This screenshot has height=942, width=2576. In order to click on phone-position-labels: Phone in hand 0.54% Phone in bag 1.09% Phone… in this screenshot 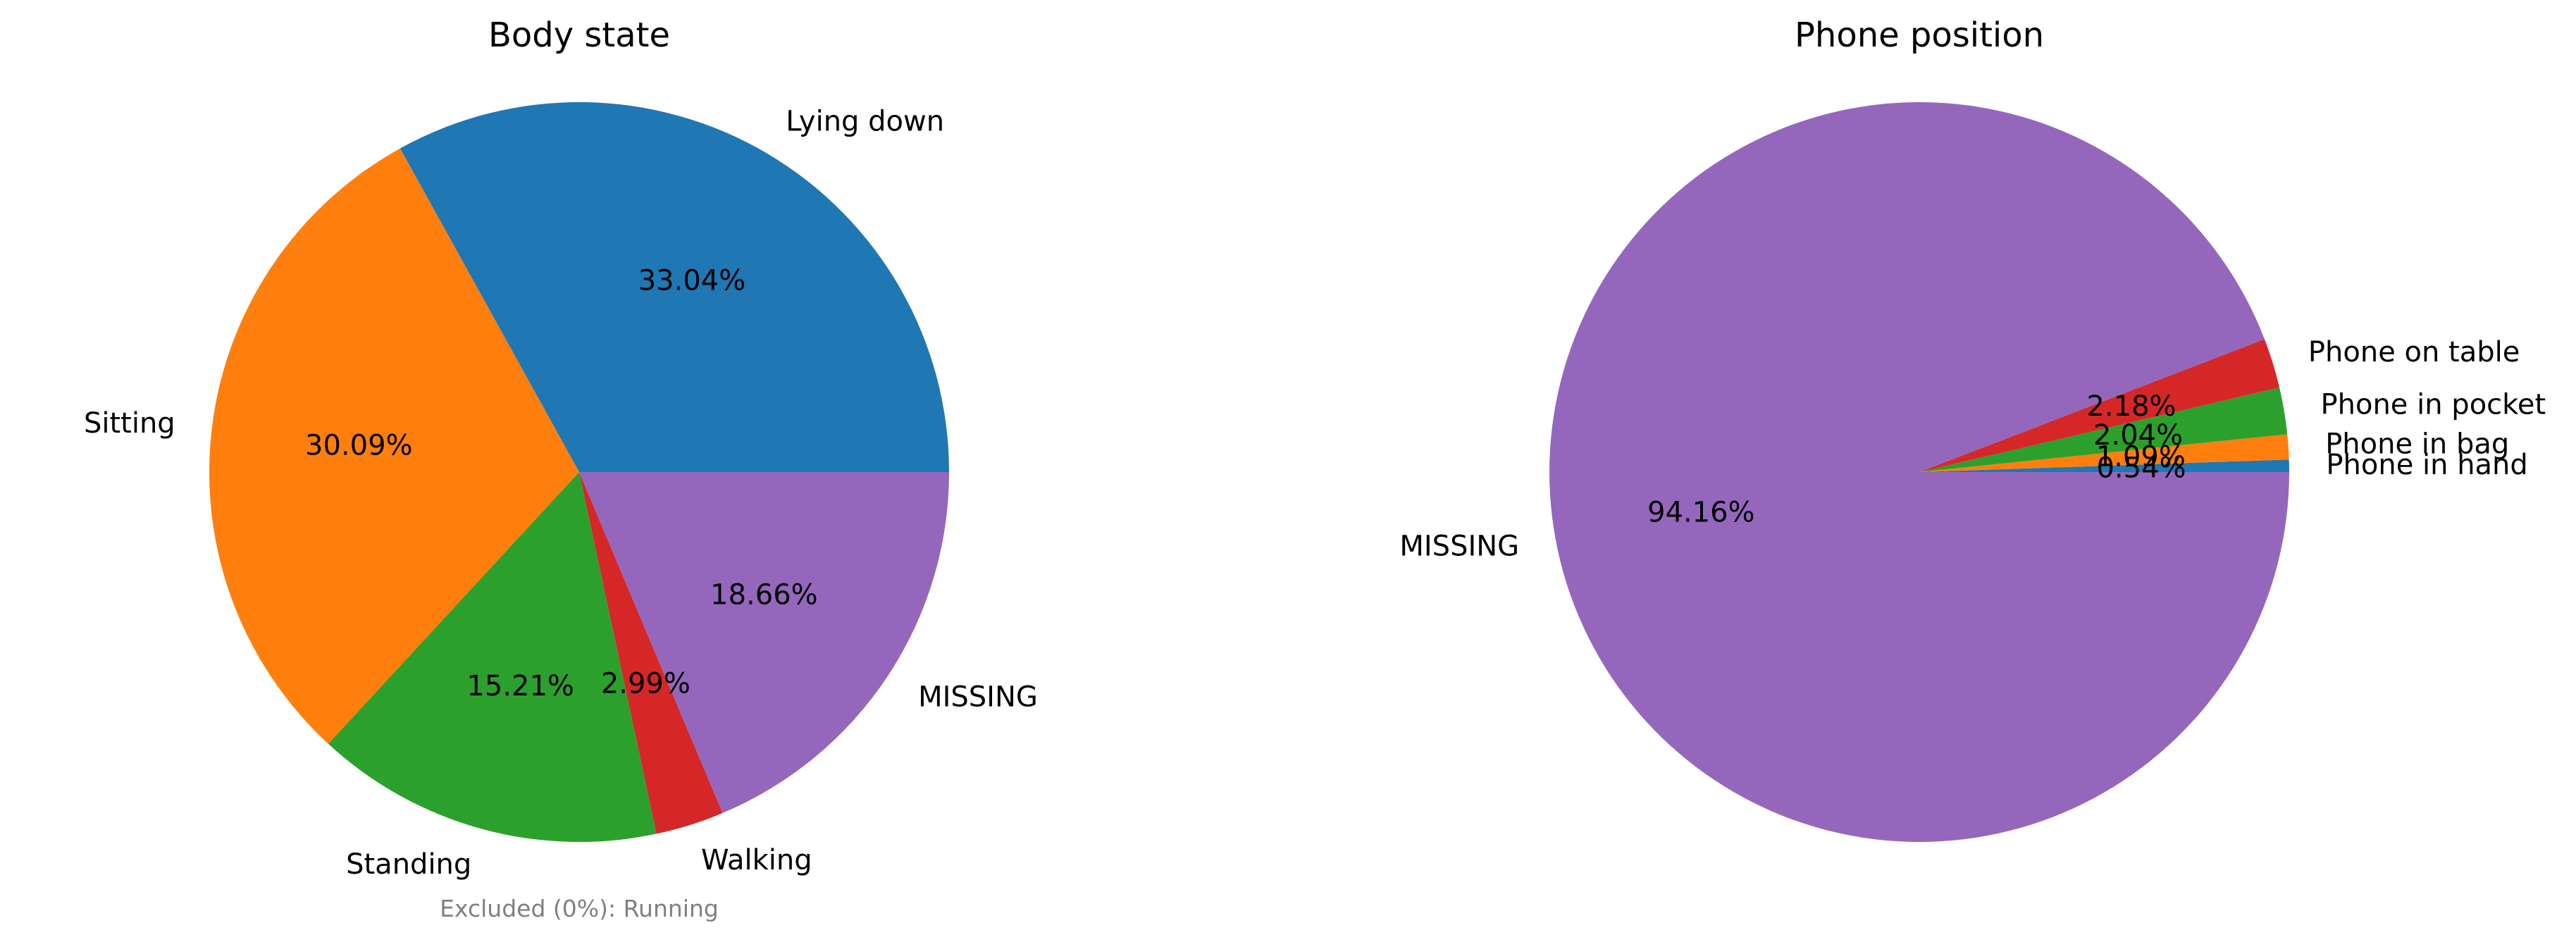, I will do `click(1972, 449)`.